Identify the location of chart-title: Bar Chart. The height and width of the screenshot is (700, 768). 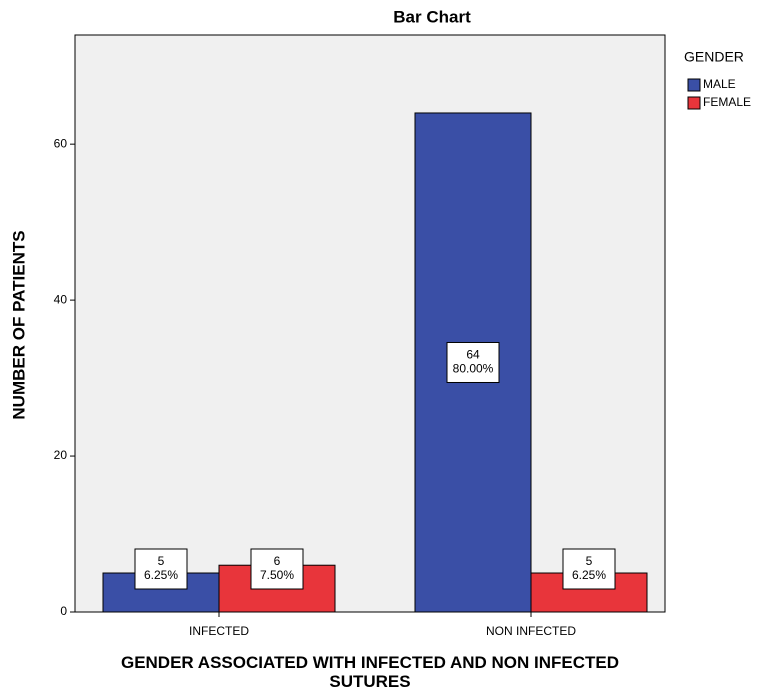
(432, 16).